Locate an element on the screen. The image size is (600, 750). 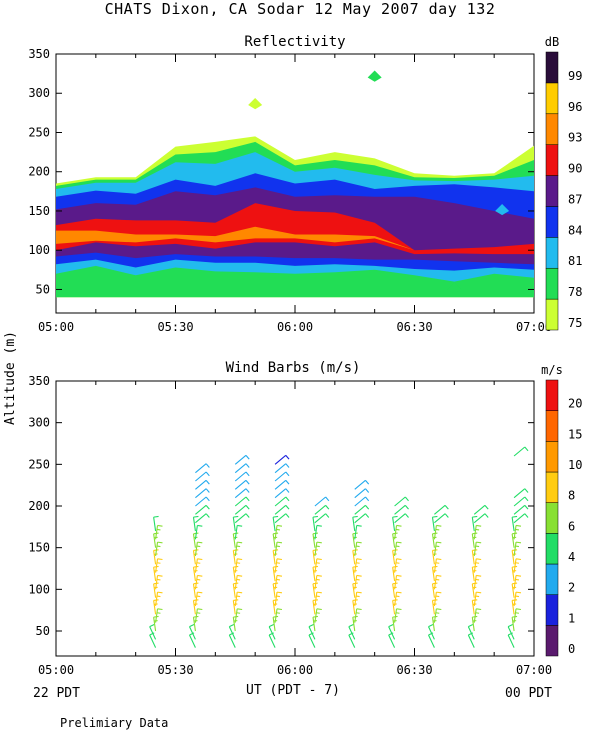
colorbar-label: 2 is located at coordinates (571, 588).